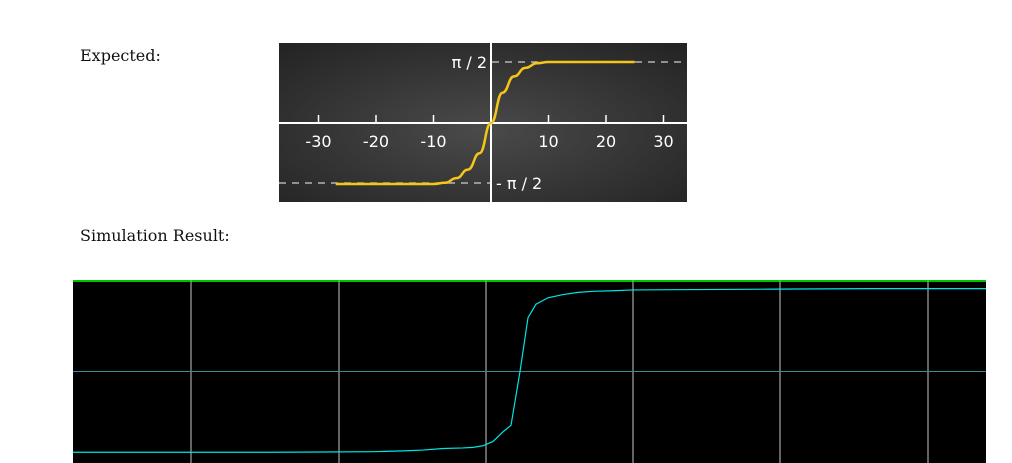 This screenshot has width=1012, height=463. I want to click on pi-over-two-label: π / 2, so click(469, 62).